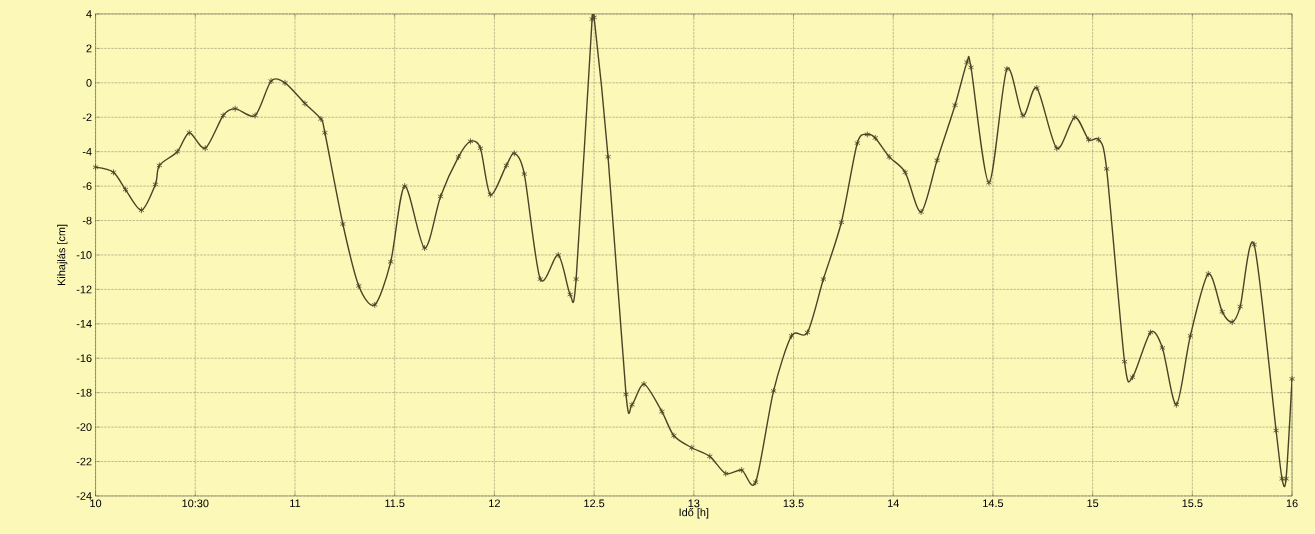 Image resolution: width=1315 pixels, height=534 pixels. I want to click on x-tick-label: 15, so click(1093, 503).